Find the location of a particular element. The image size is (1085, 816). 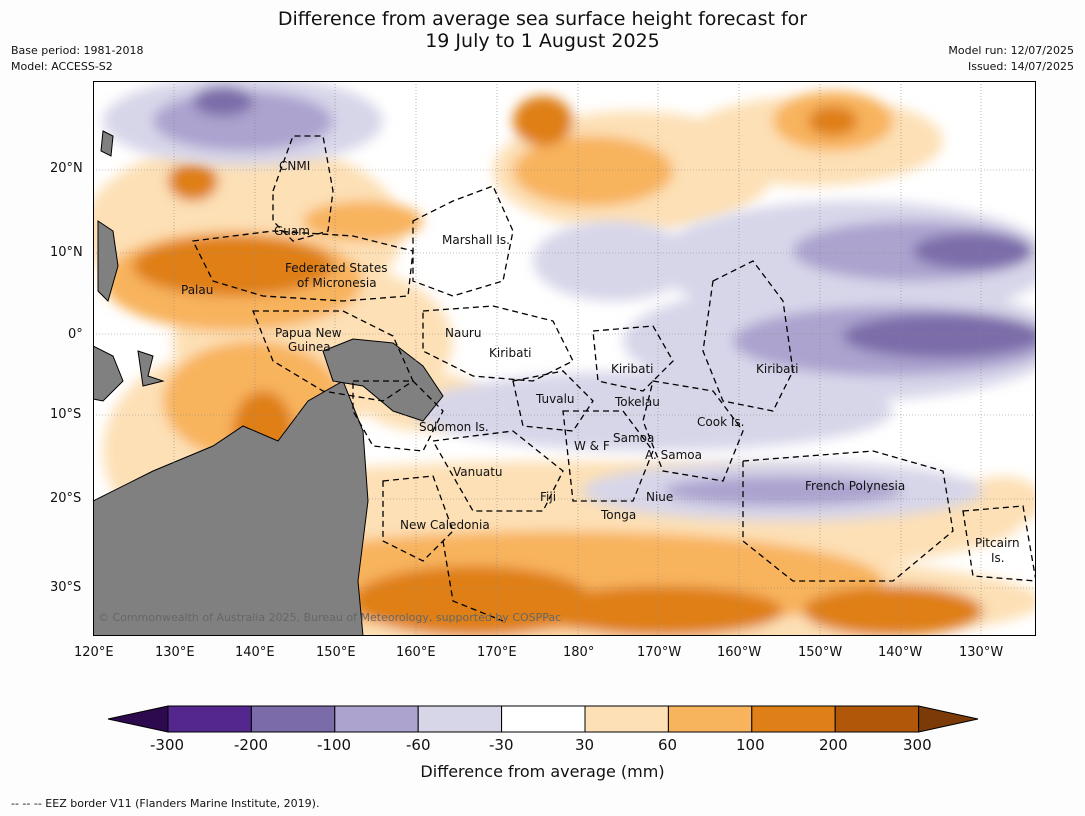

label-american-samoa: A. Samoa is located at coordinates (673, 455).